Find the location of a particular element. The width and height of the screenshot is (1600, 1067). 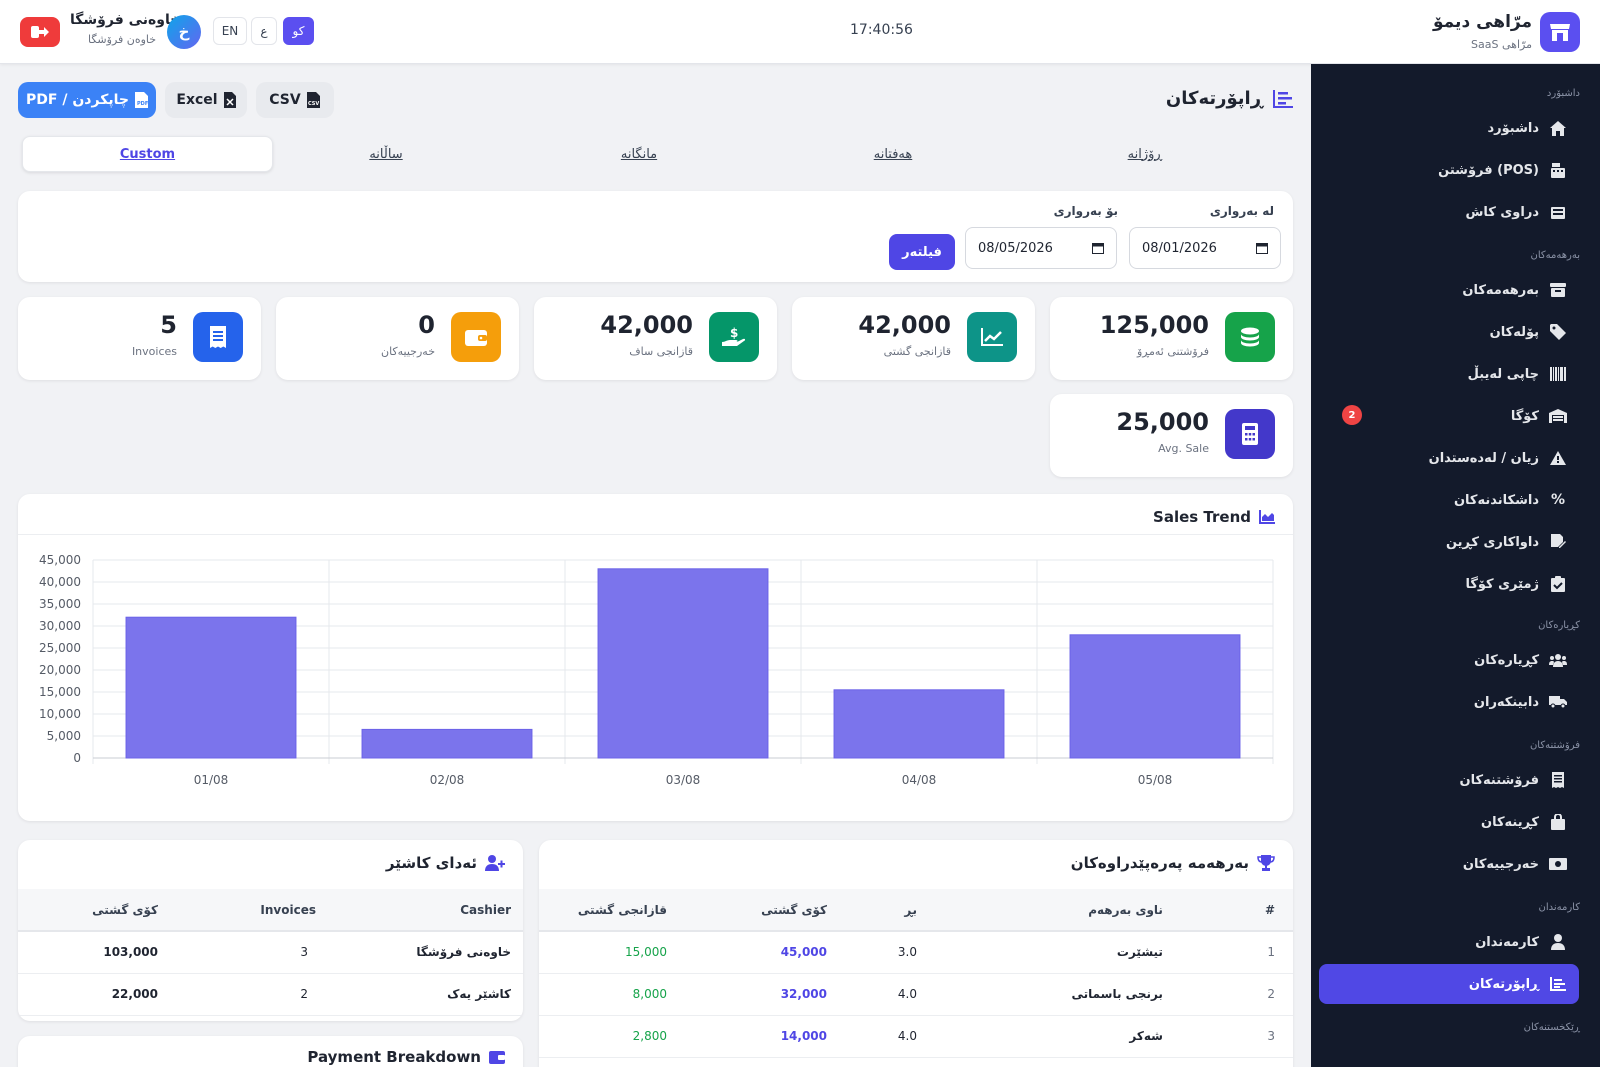

cashier-name: کاشێر یەک is located at coordinates (425, 994).